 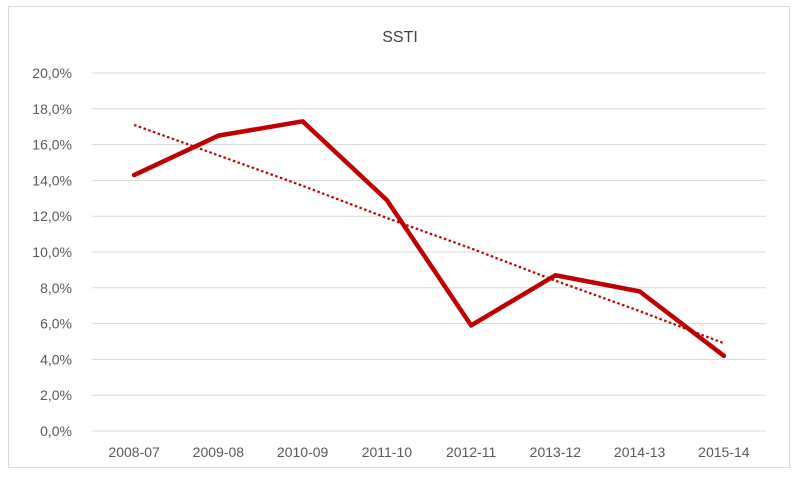 I want to click on chart-title: SSTI, so click(x=400, y=37).